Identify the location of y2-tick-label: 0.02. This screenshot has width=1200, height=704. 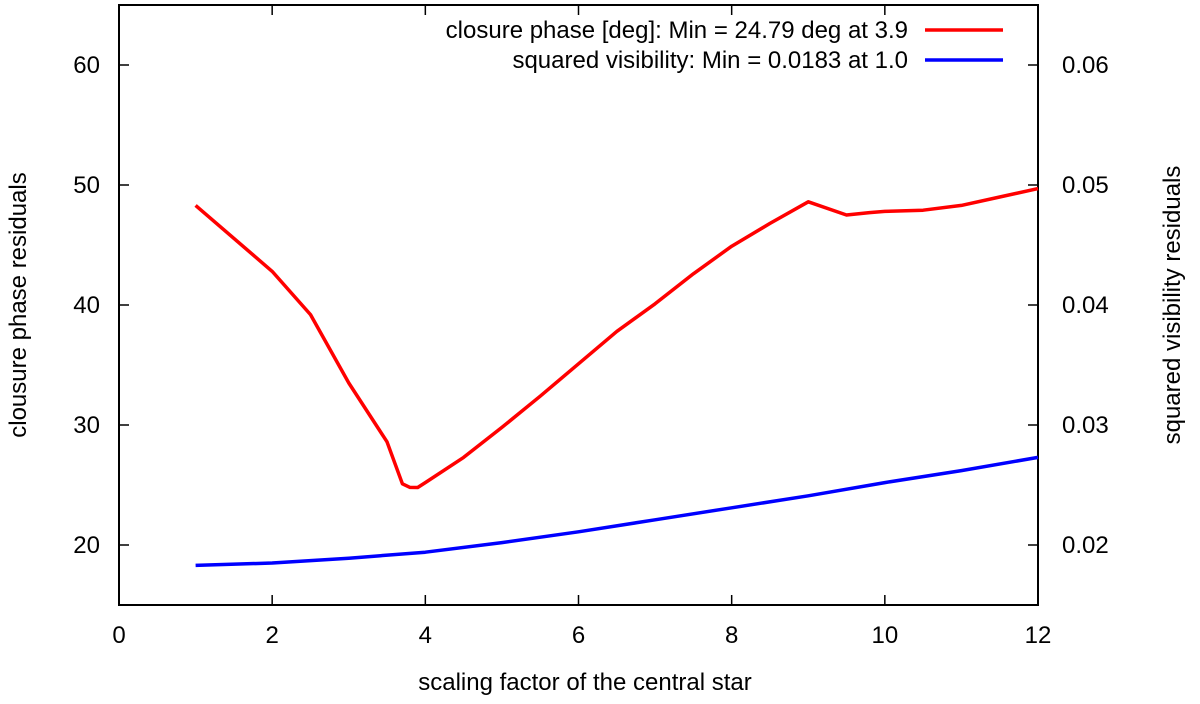
(1085, 545).